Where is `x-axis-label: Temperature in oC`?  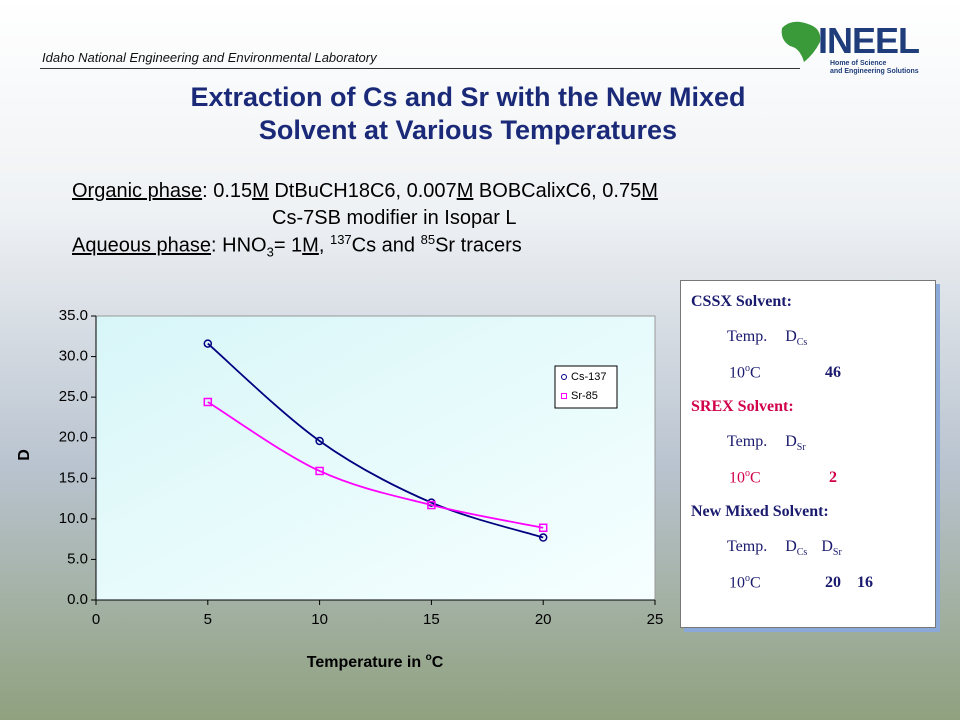 x-axis-label: Temperature in oC is located at coordinates (375, 662).